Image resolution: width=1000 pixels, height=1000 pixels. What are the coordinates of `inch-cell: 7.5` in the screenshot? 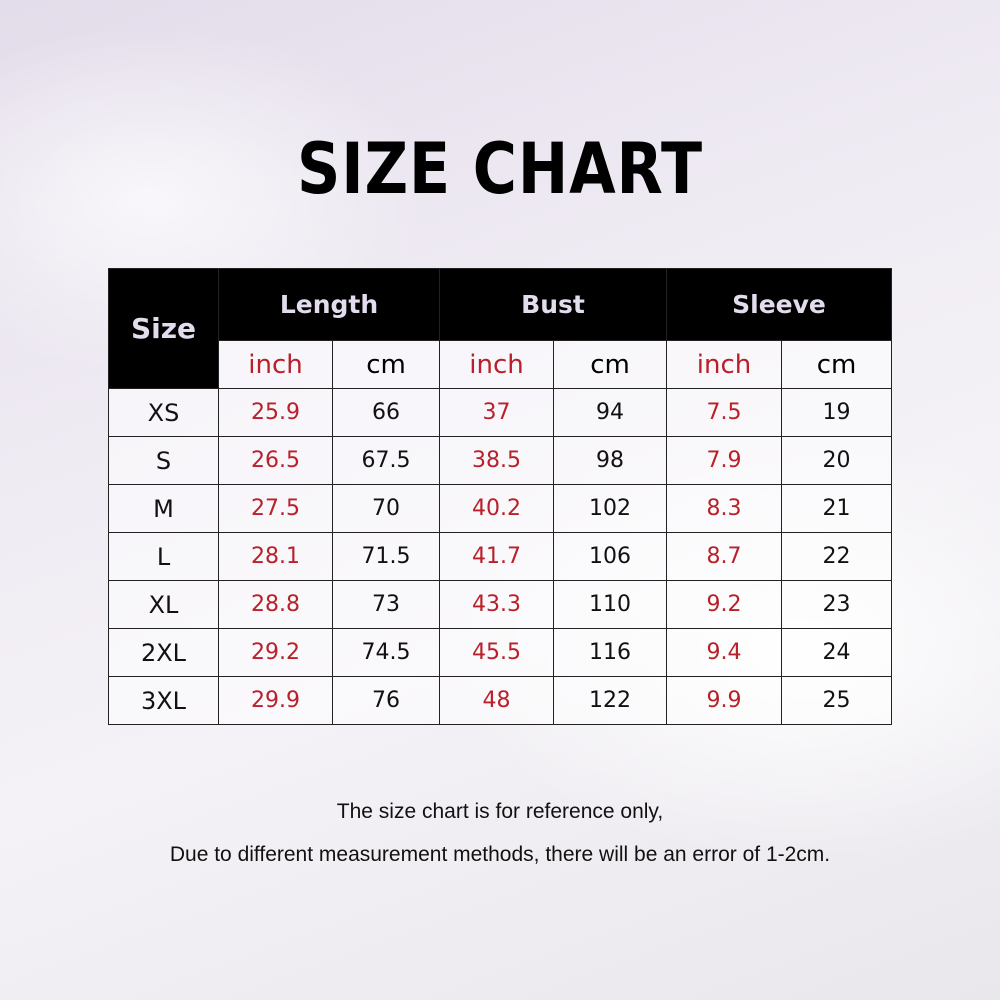 It's located at (724, 412).